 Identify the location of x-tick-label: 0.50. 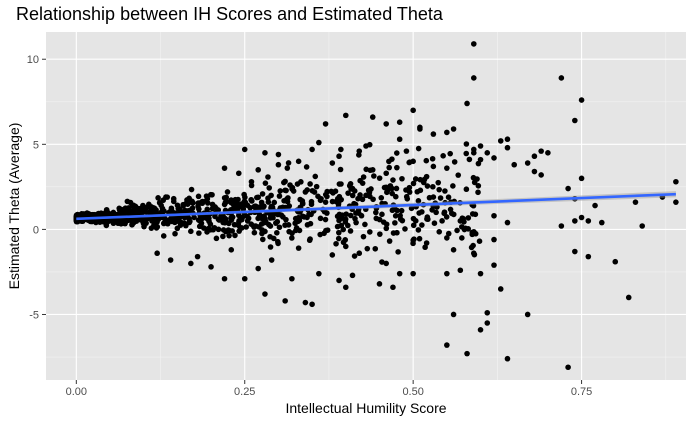
(412, 392).